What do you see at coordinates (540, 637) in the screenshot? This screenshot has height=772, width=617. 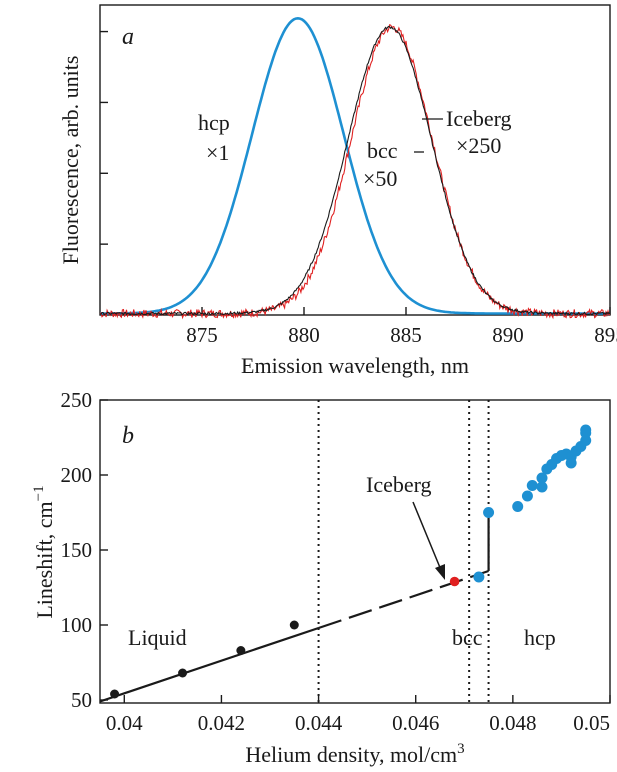 I see `hcp-region-label: hcp` at bounding box center [540, 637].